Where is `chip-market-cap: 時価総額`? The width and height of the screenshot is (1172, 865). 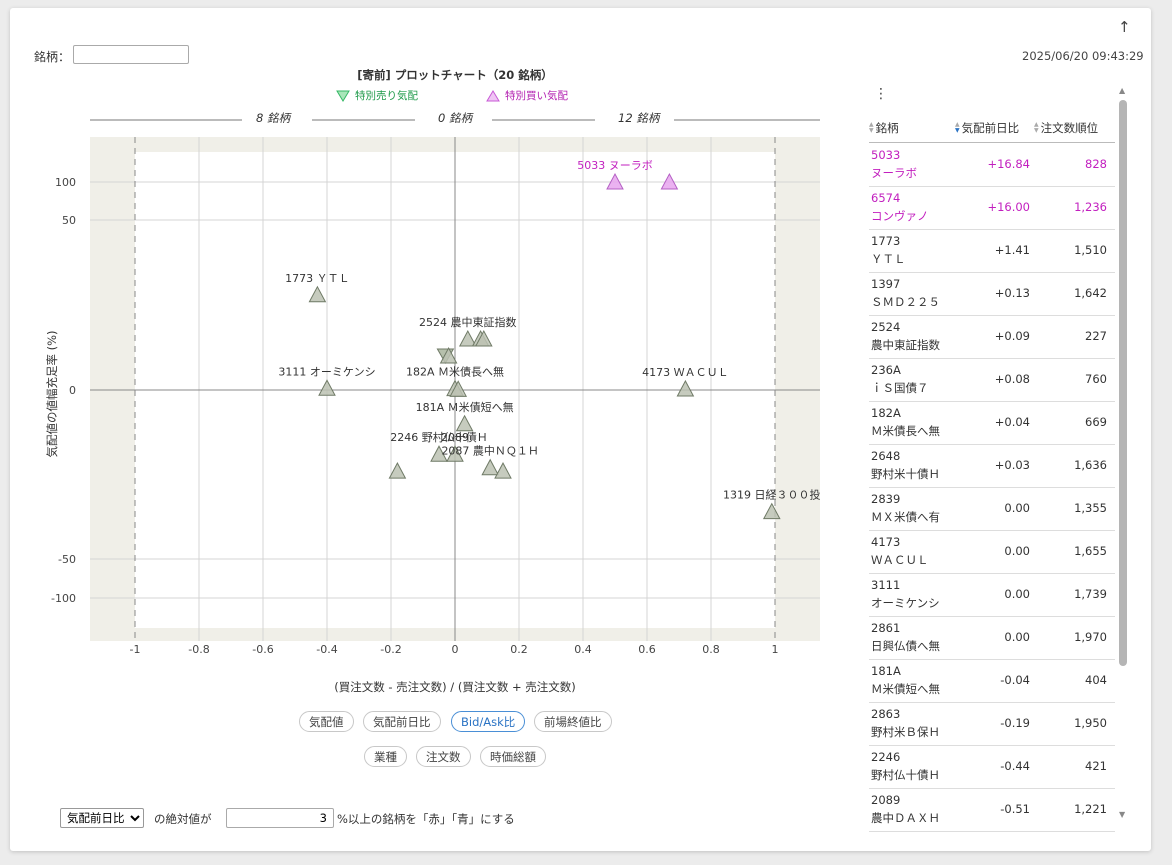
chip-market-cap: 時価総額 is located at coordinates (513, 756).